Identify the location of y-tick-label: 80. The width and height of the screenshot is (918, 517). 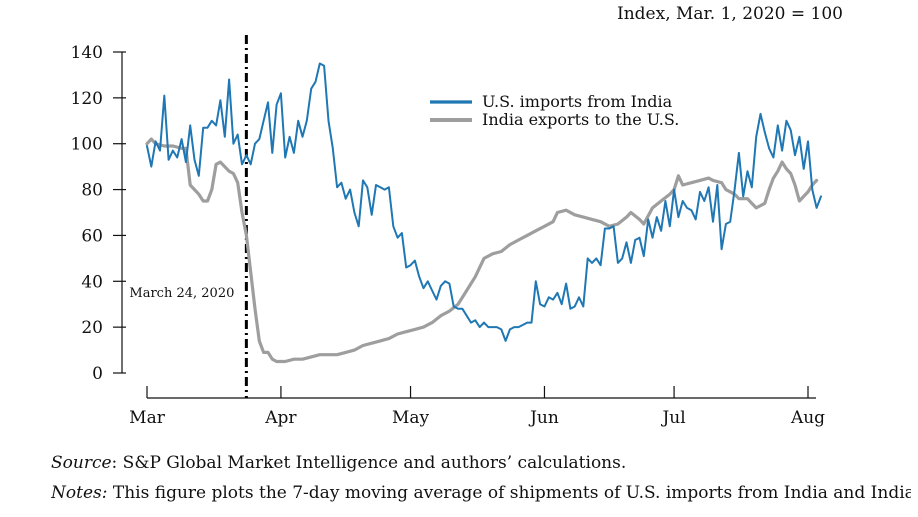
(92, 191).